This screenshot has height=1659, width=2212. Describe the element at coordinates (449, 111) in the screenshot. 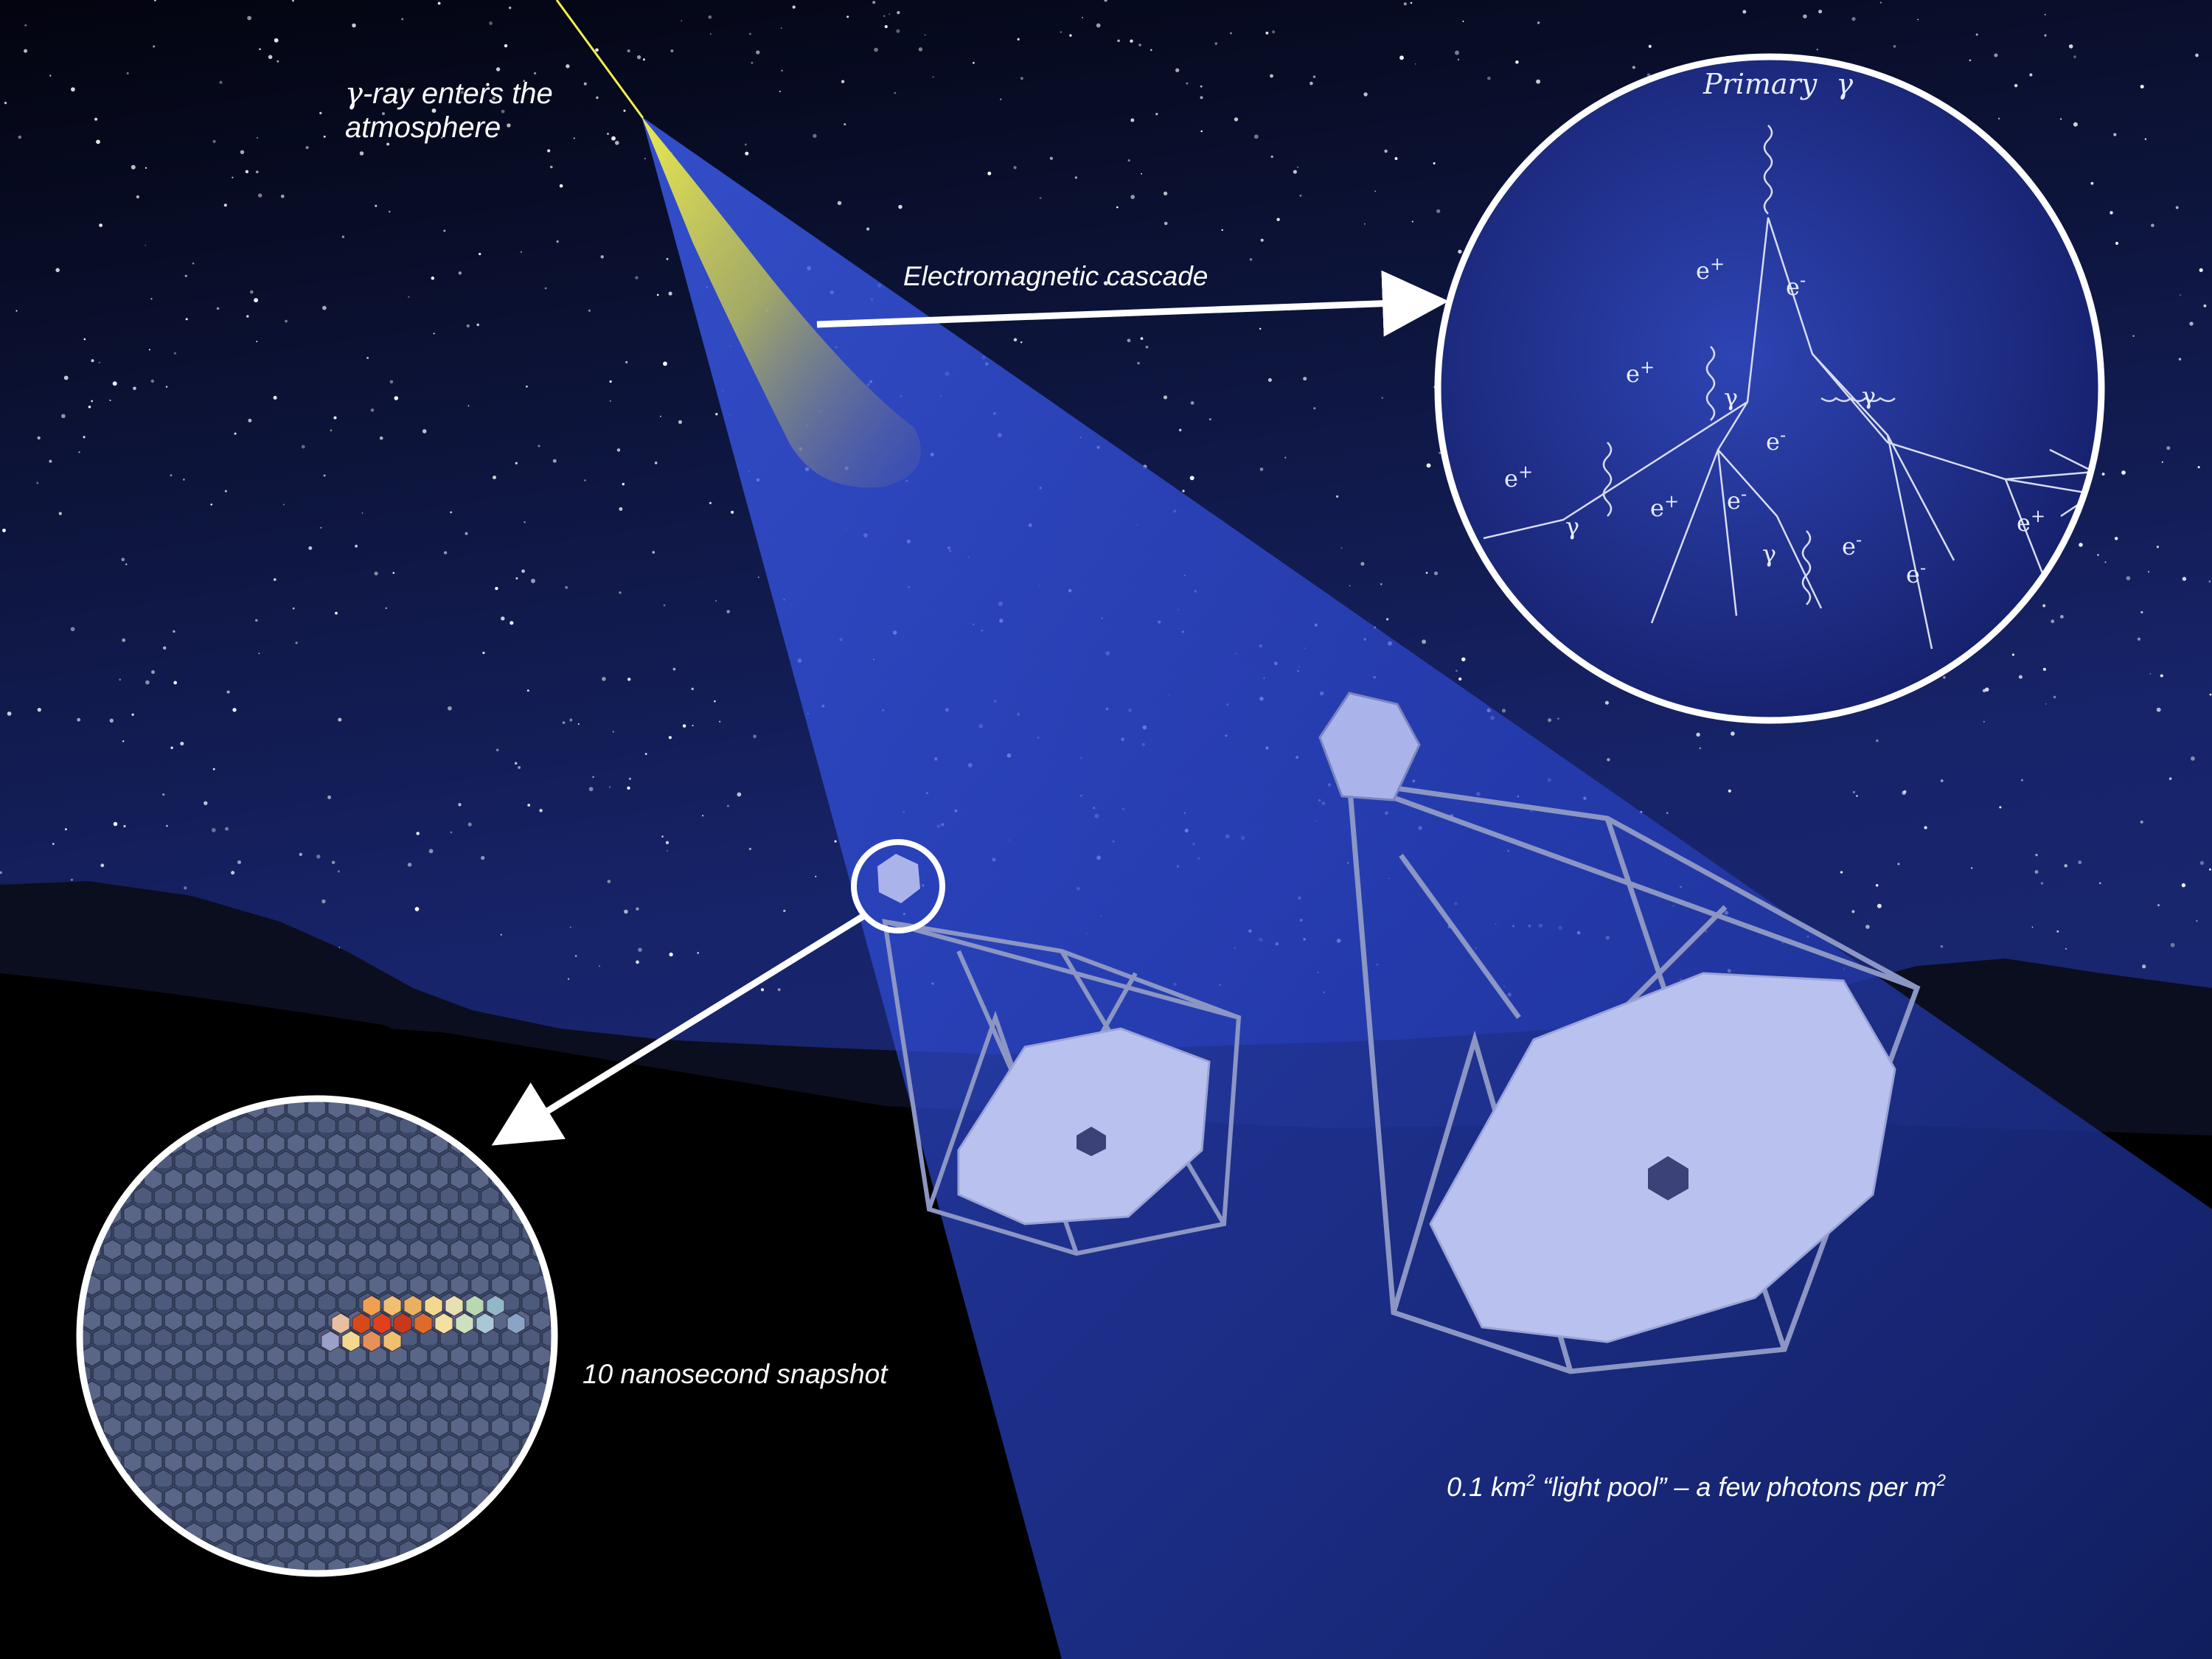

I see `gamma-ray-entry-label: γ-ray enters the atmosphere` at that location.